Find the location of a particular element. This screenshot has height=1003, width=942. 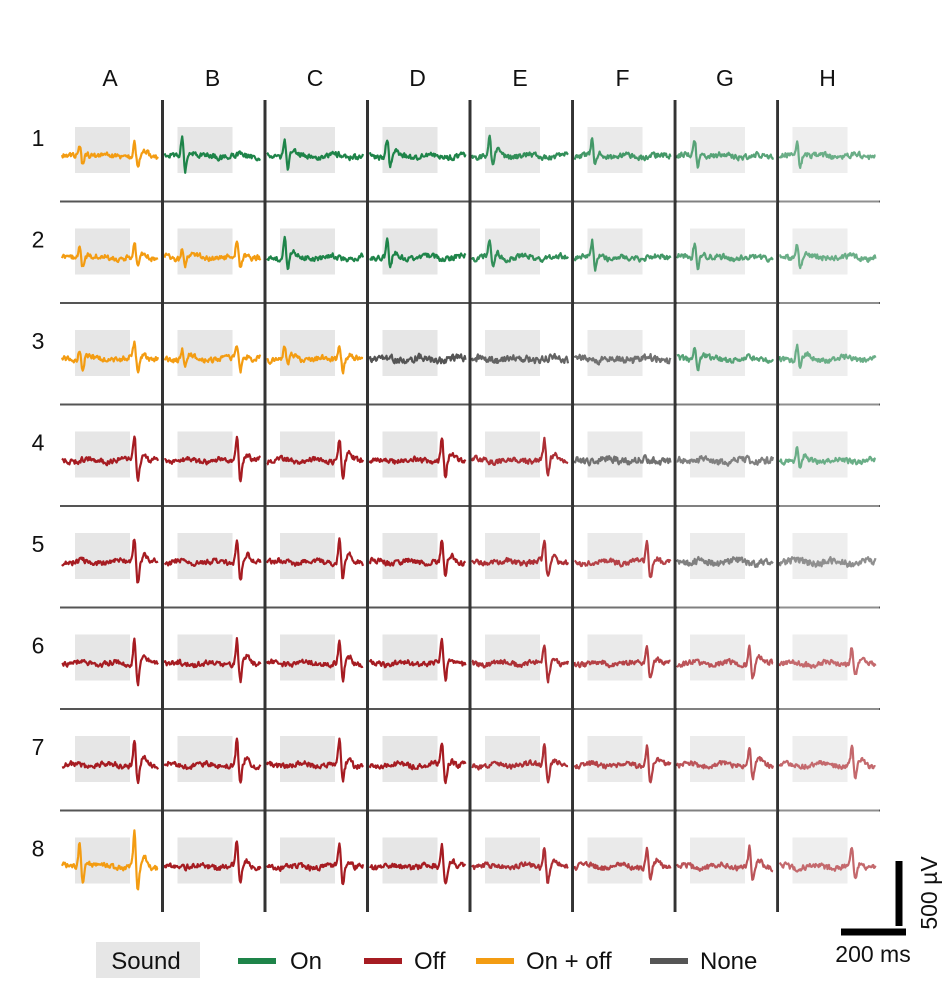

trace-5-f is located at coordinates (623, 559).